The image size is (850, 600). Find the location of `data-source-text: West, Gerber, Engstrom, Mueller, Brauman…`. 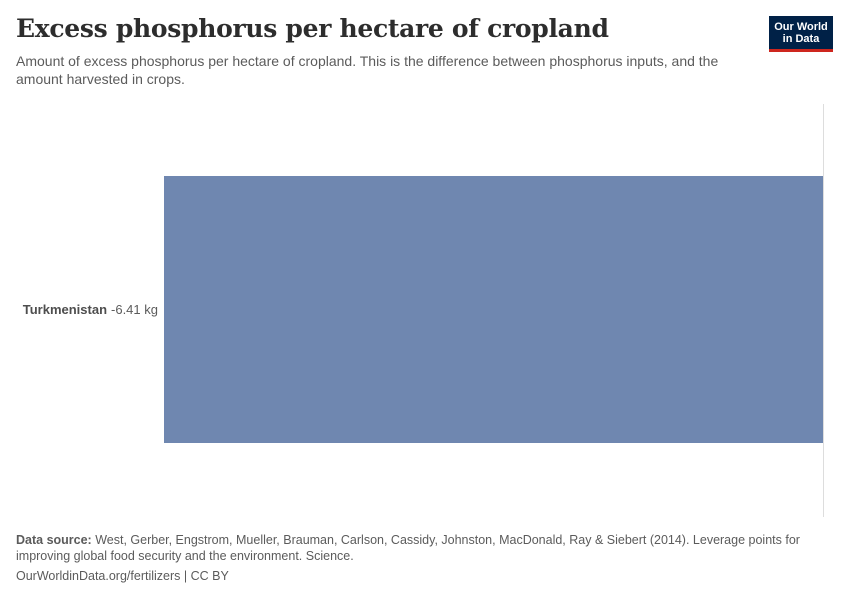

data-source-text: West, Gerber, Engstrom, Mueller, Brauman… is located at coordinates (408, 548).